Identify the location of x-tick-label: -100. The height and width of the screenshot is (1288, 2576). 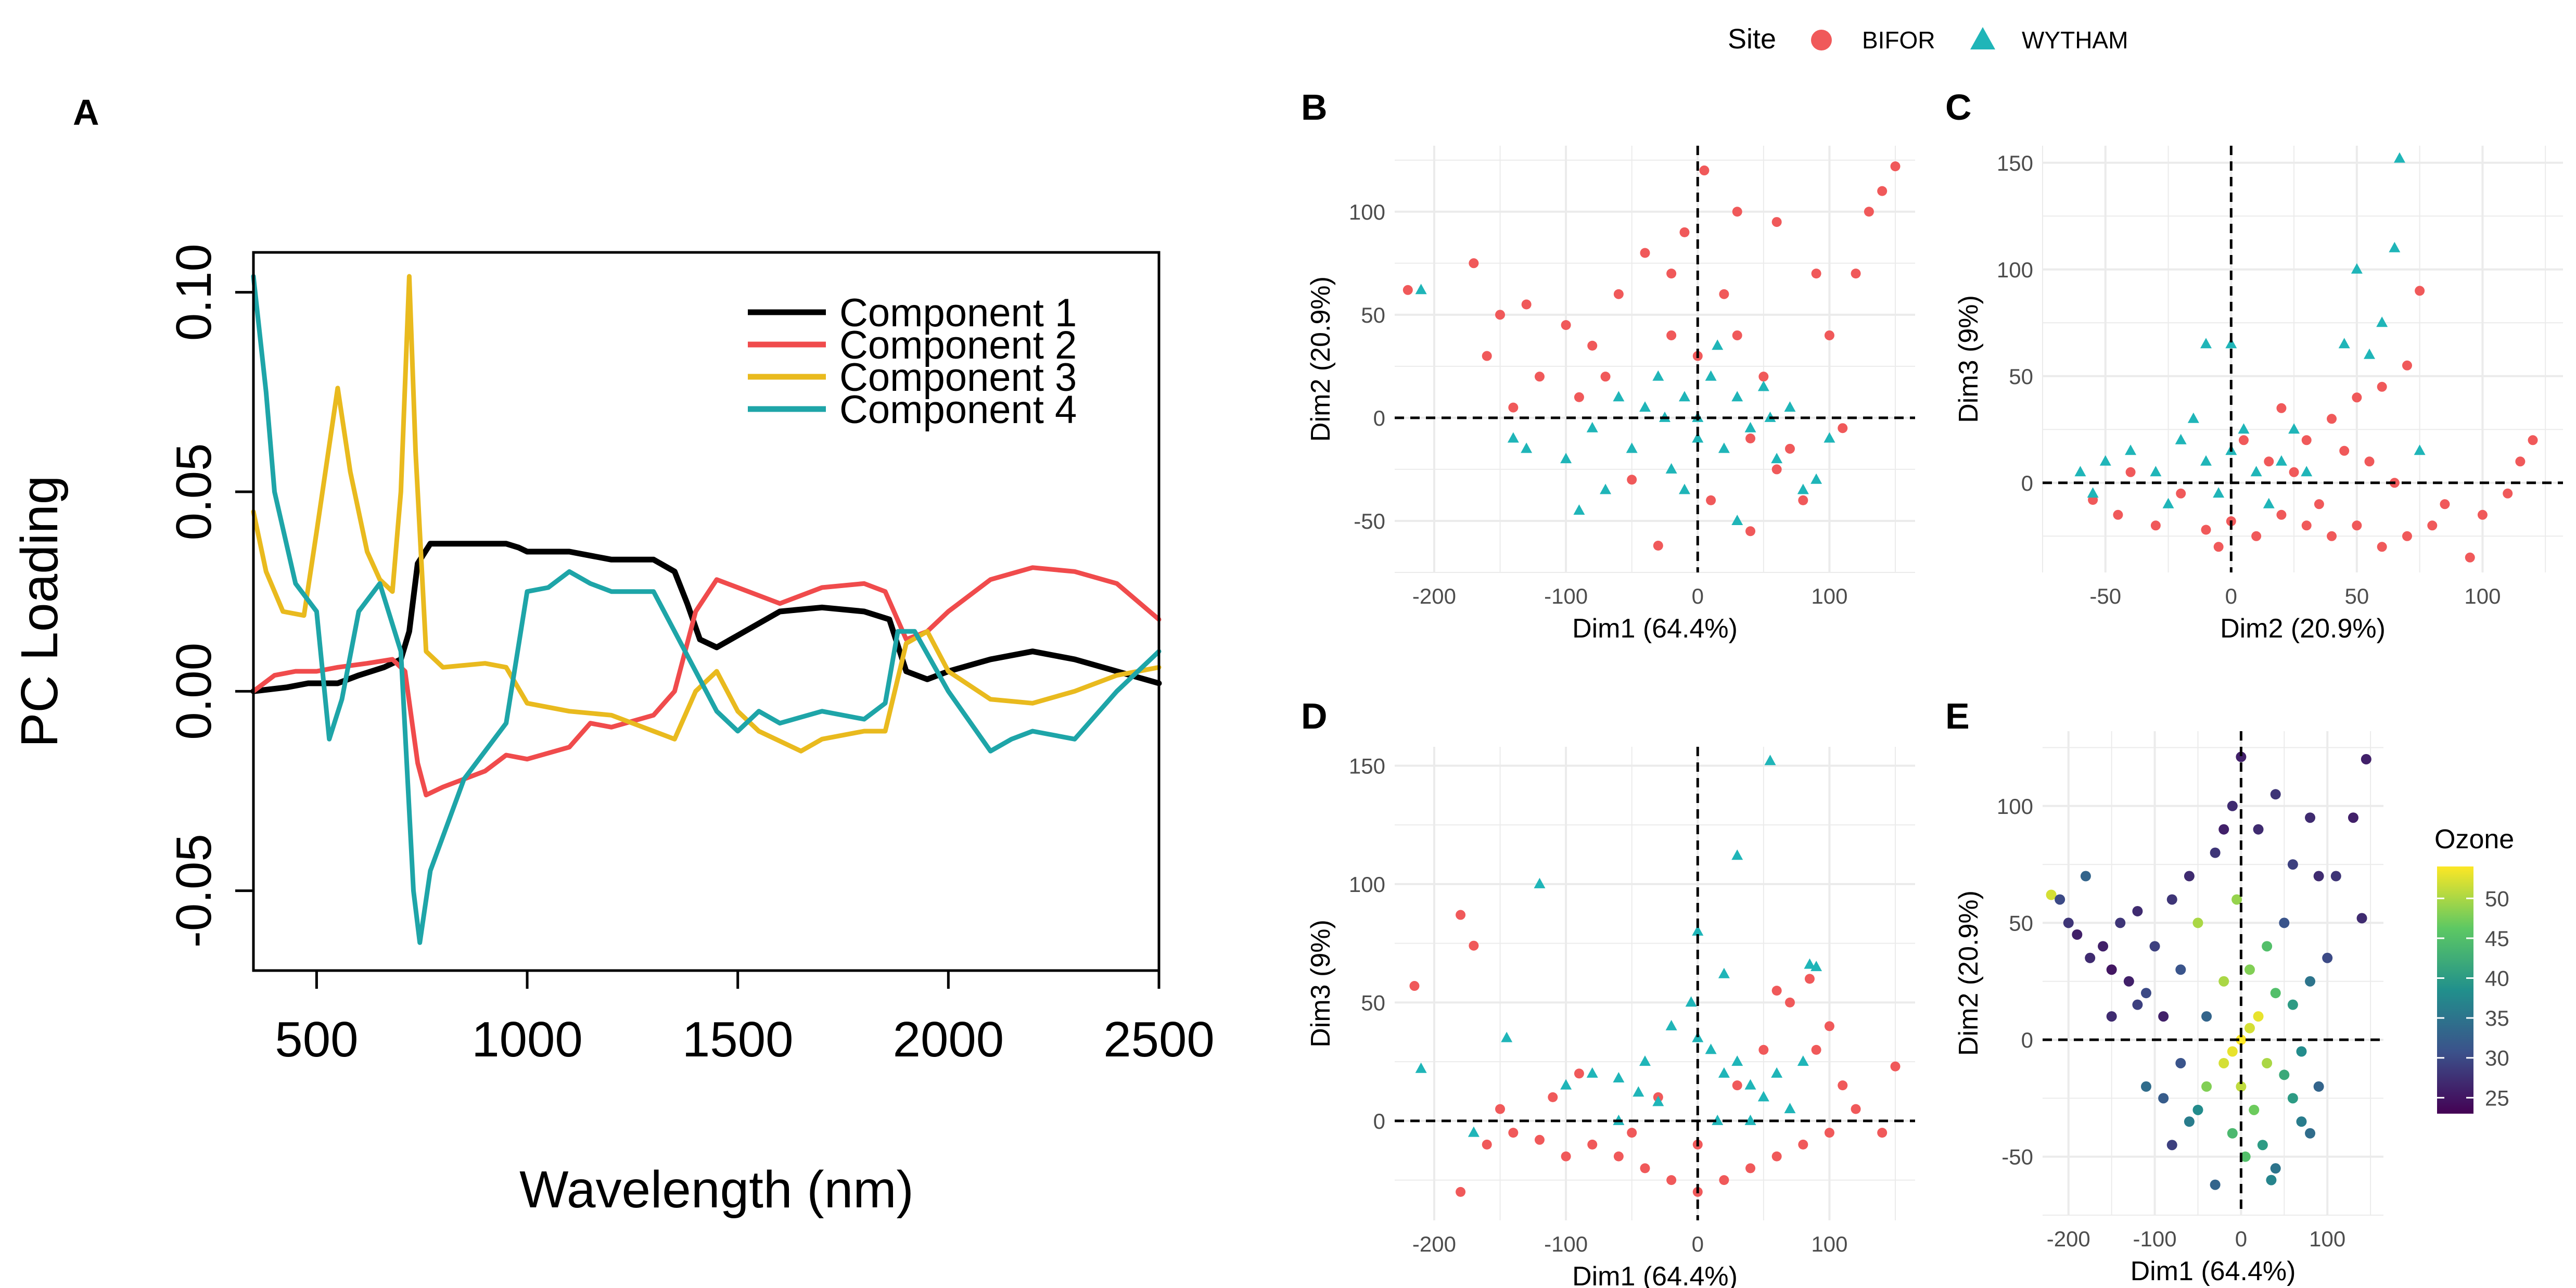
(1566, 1244).